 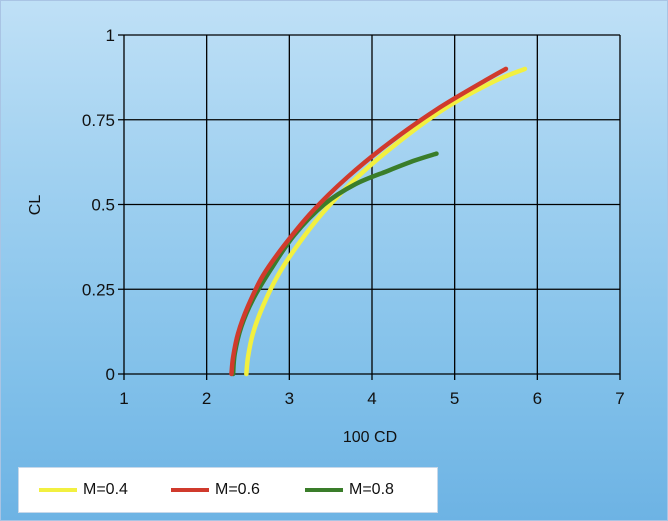 I want to click on y-tick-label: 0.75, so click(x=98, y=120).